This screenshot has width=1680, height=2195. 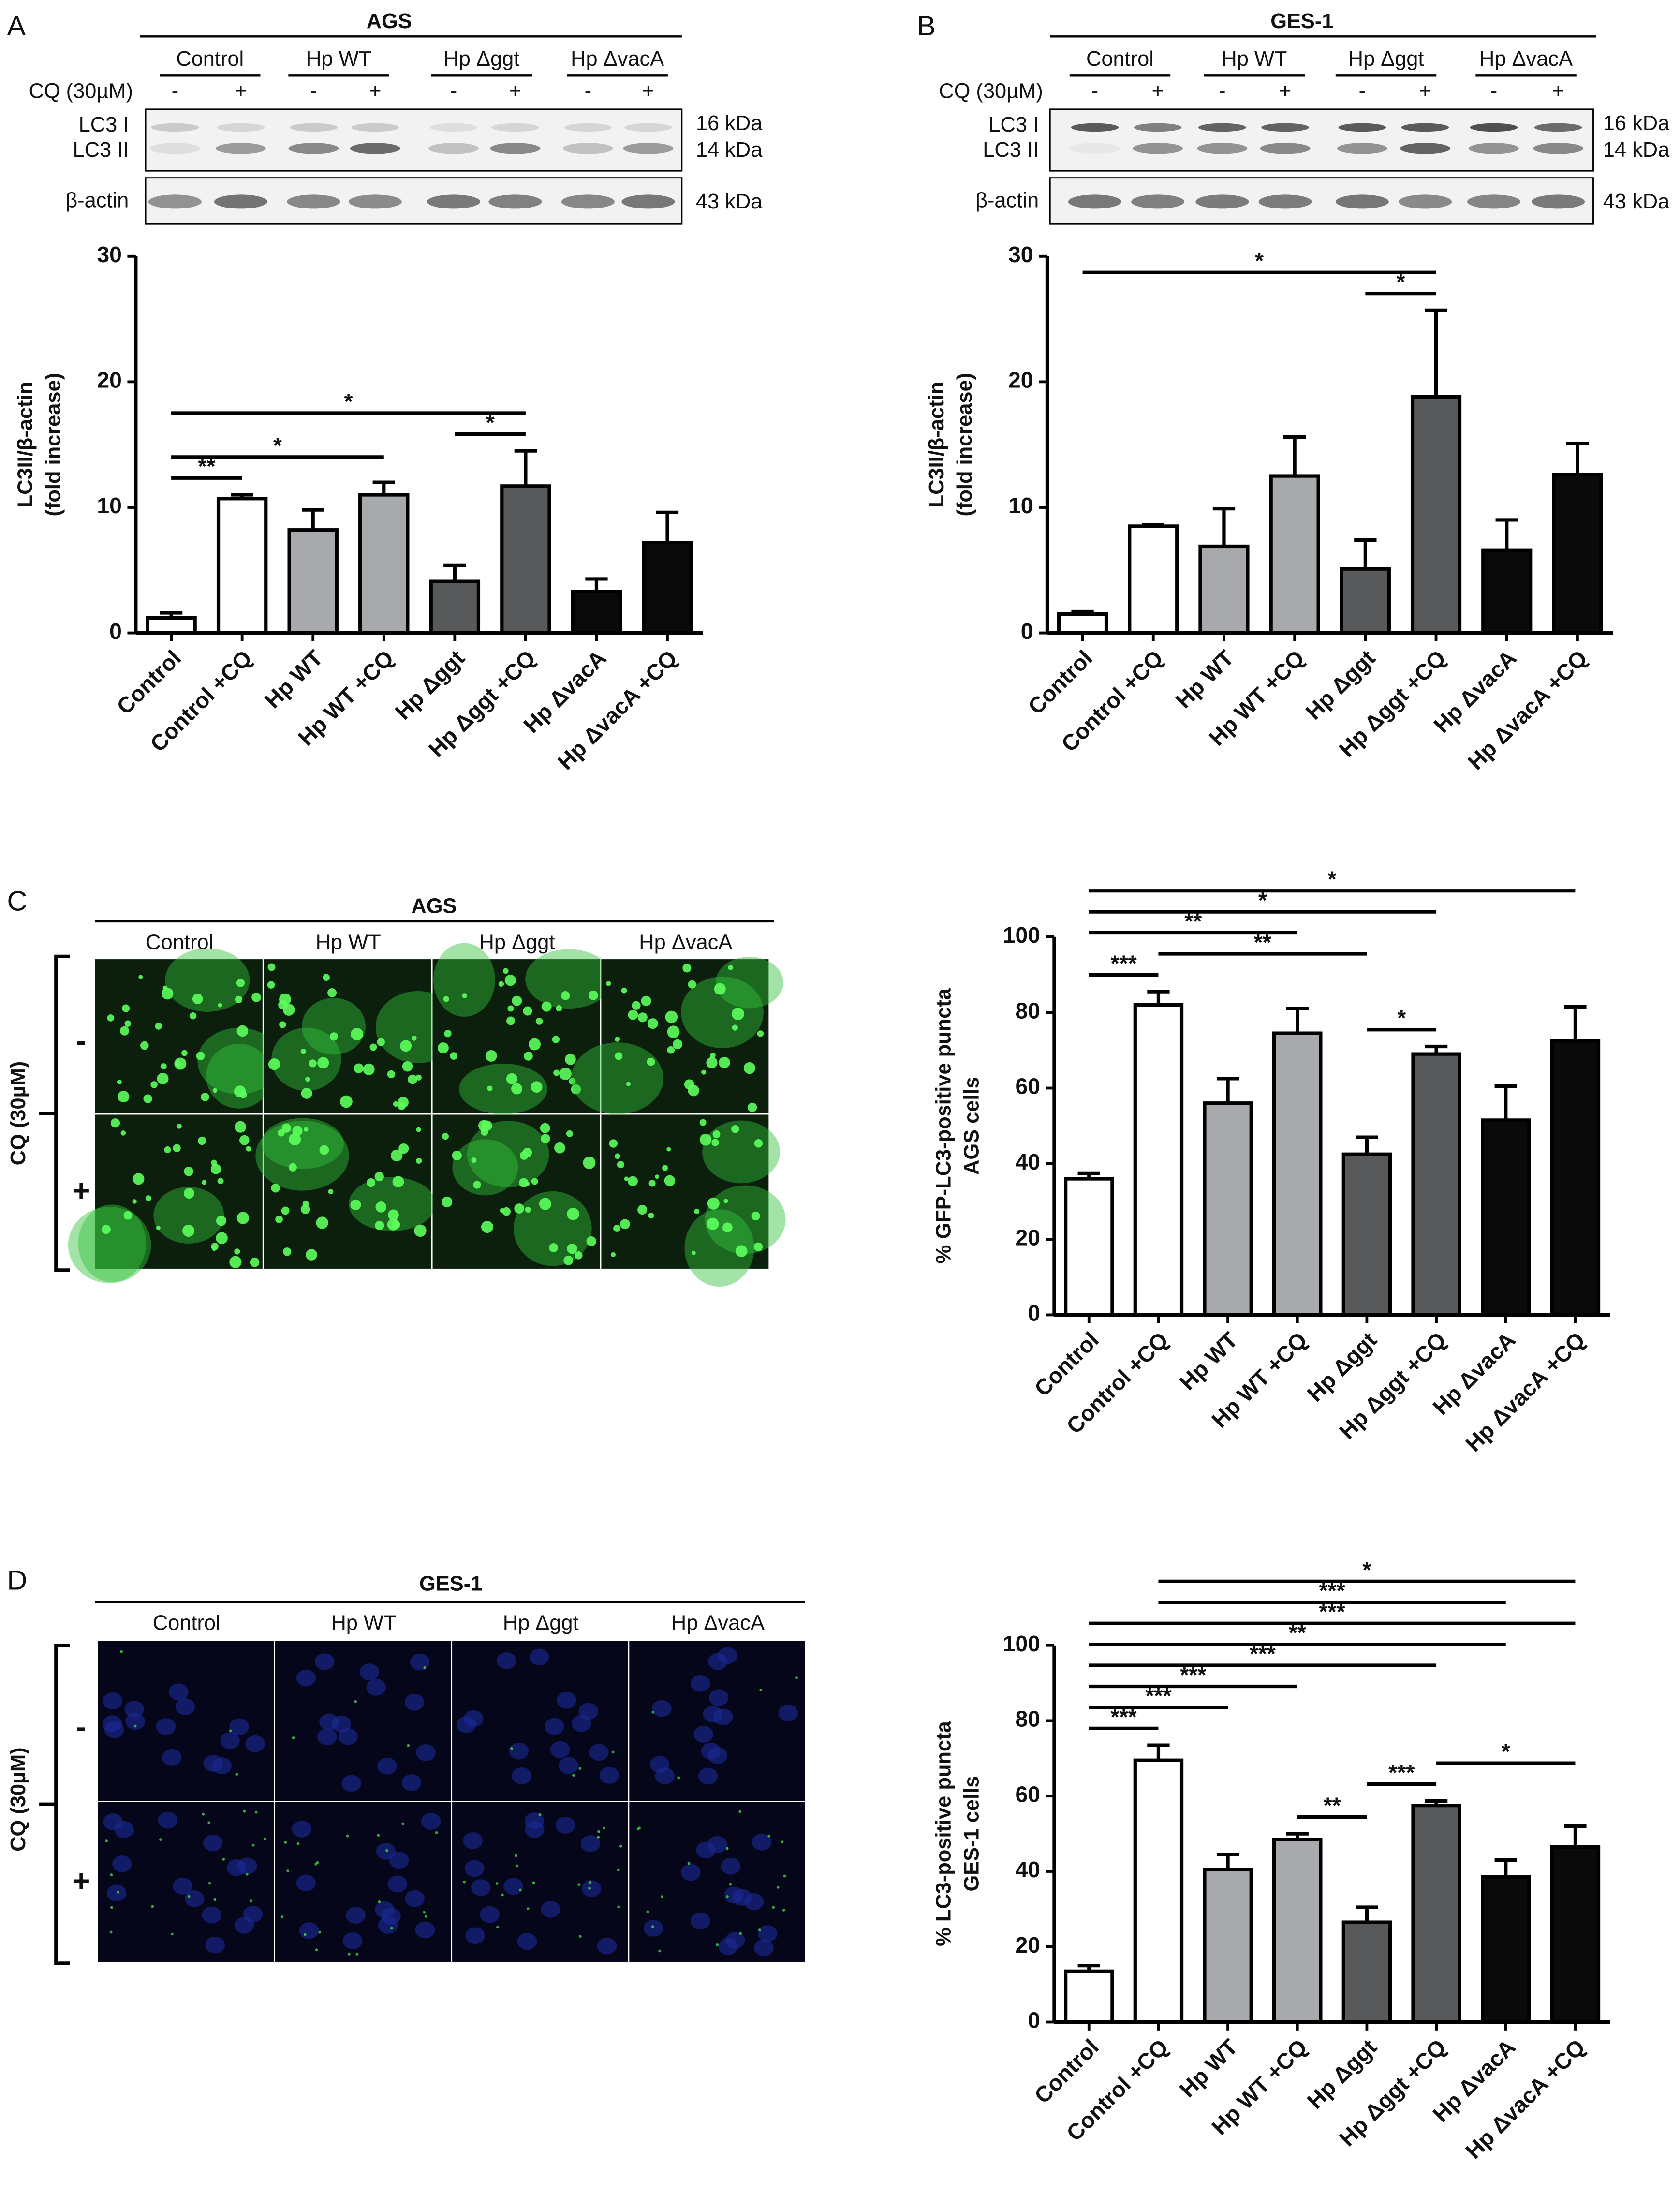 What do you see at coordinates (97, 200) in the screenshot?
I see `band-label: β-actin` at bounding box center [97, 200].